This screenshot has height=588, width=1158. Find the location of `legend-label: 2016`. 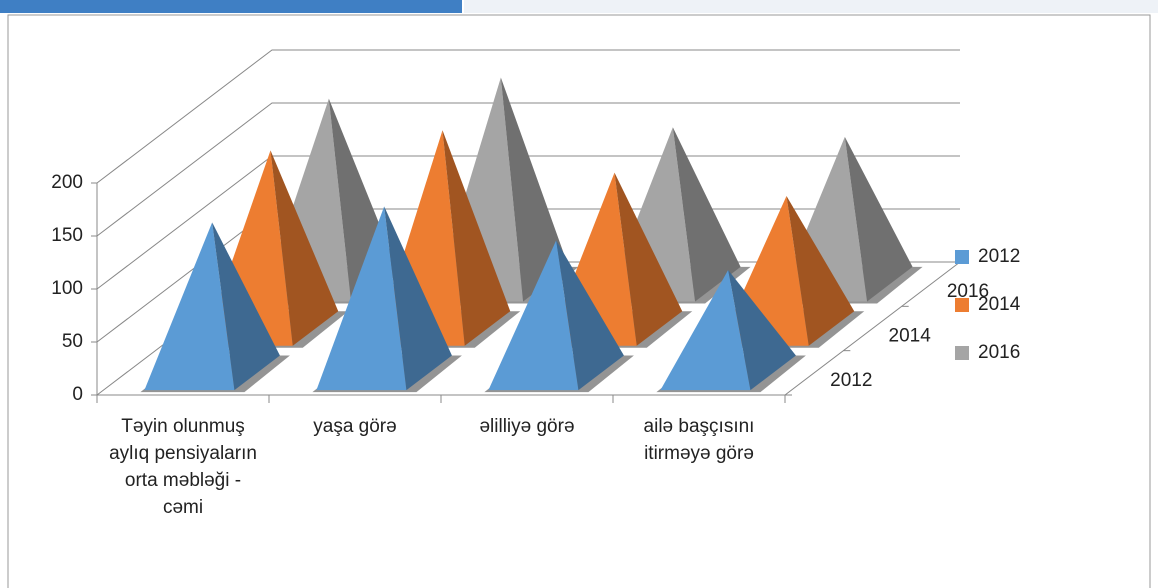

legend-label: 2016 is located at coordinates (999, 352).